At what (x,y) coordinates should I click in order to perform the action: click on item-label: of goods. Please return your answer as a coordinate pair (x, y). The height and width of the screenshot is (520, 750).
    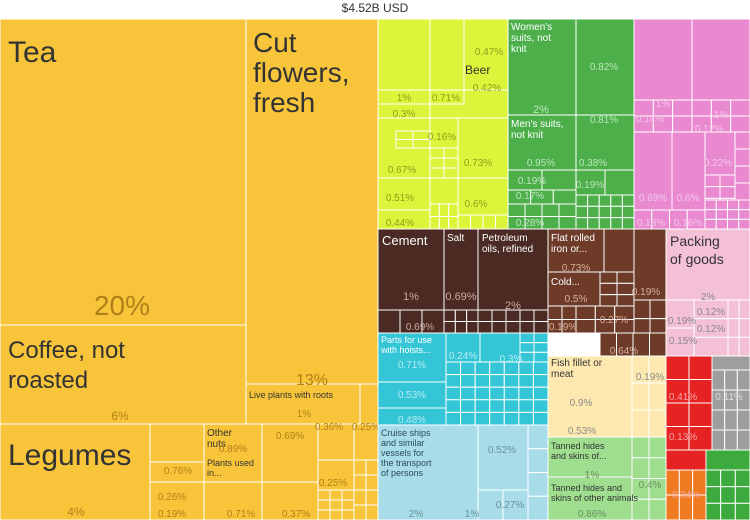
    Looking at the image, I should click on (697, 259).